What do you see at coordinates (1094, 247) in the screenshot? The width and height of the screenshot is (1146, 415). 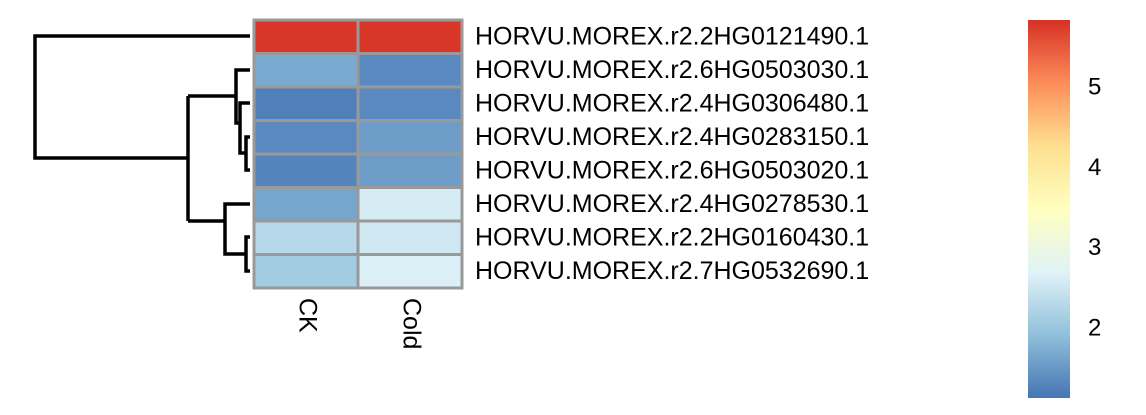 I see `colorbar-tick-label: 3` at bounding box center [1094, 247].